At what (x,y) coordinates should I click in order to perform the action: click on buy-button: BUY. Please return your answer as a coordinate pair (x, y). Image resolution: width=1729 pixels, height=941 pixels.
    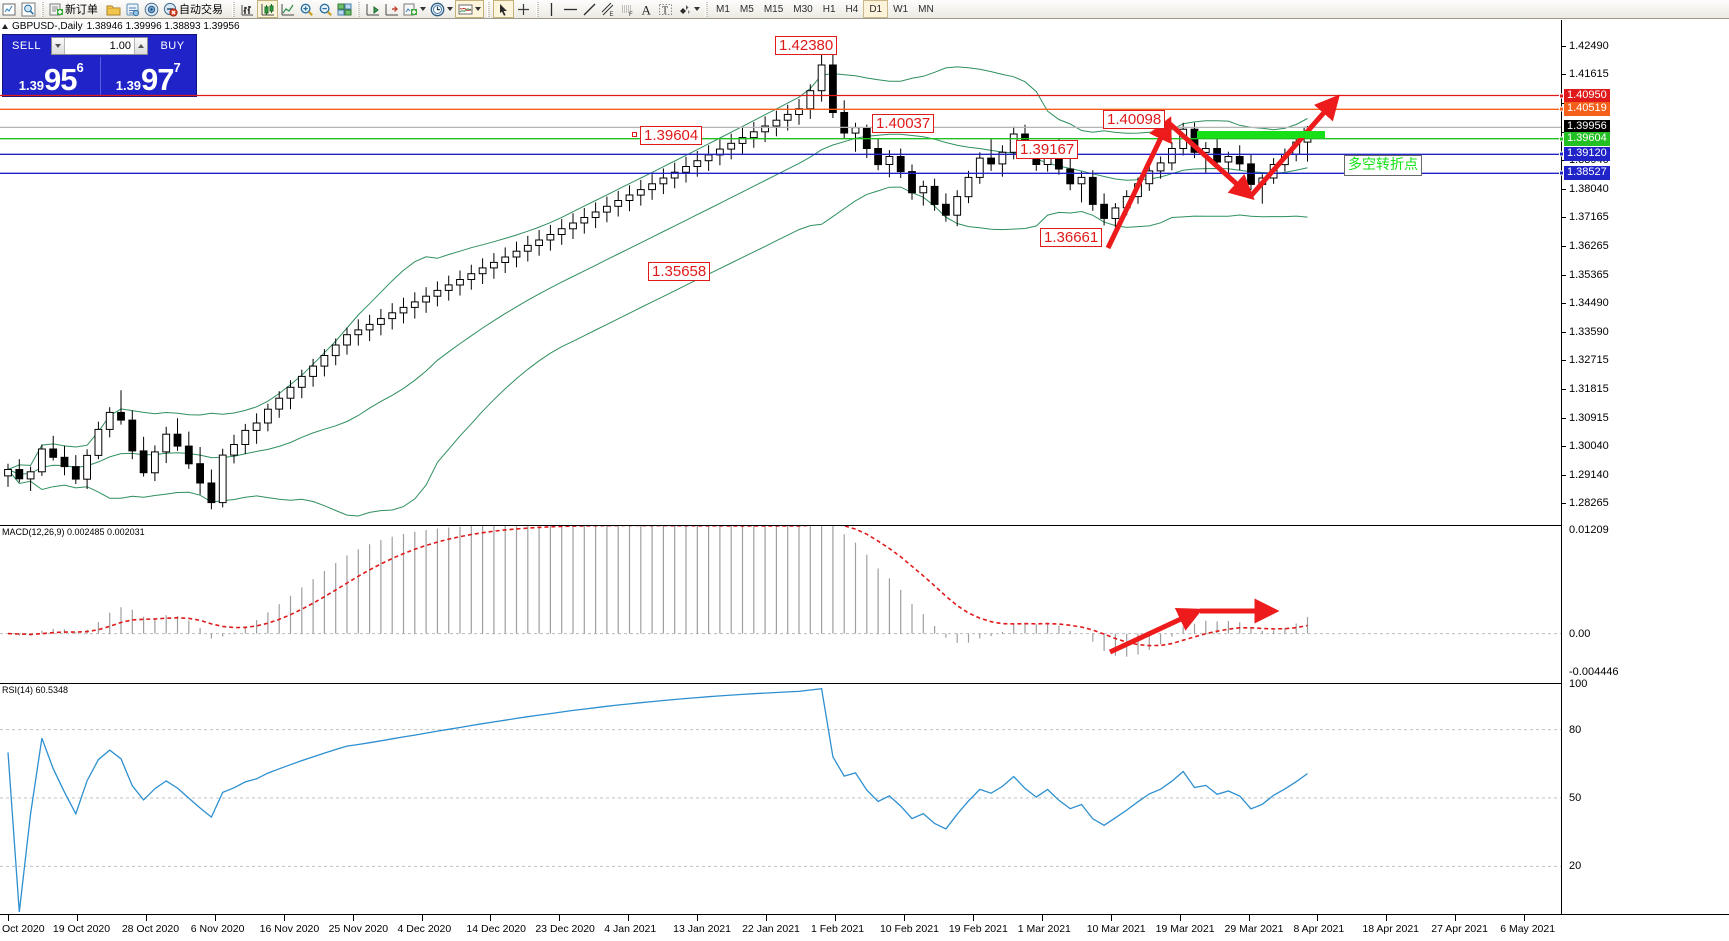
    Looking at the image, I should click on (172, 46).